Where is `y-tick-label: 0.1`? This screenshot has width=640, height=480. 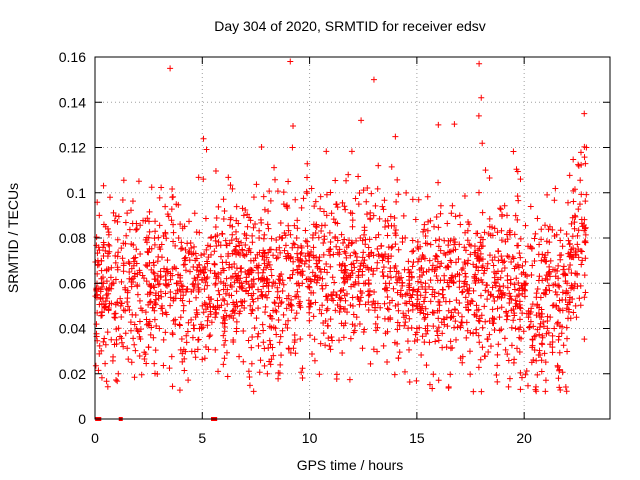
y-tick-label: 0.1 is located at coordinates (77, 193).